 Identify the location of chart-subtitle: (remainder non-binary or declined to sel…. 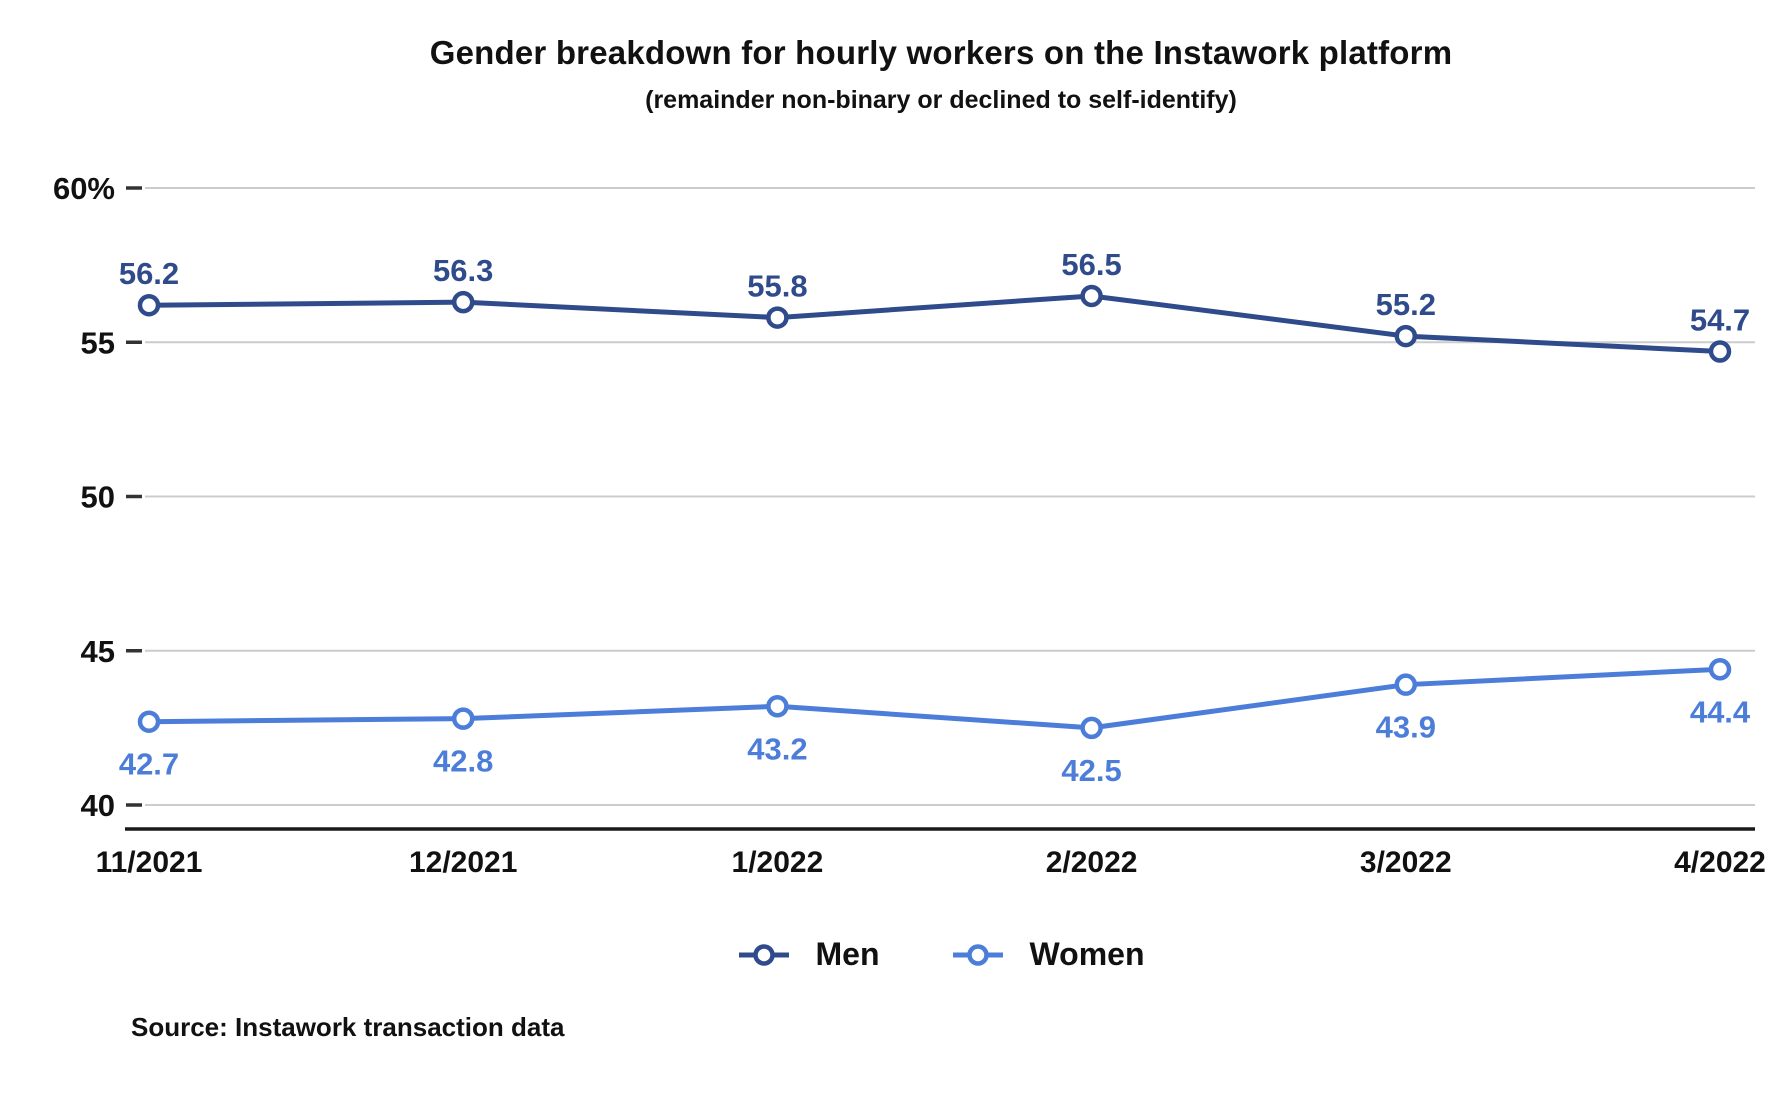
(941, 100).